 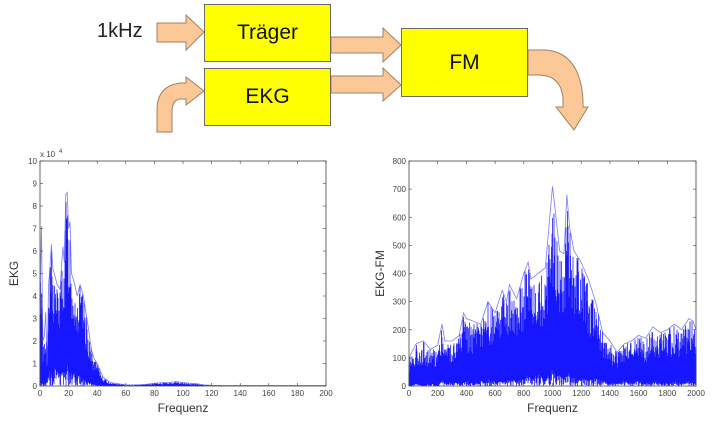 I want to click on x-tick-label: 400, so click(x=467, y=393).